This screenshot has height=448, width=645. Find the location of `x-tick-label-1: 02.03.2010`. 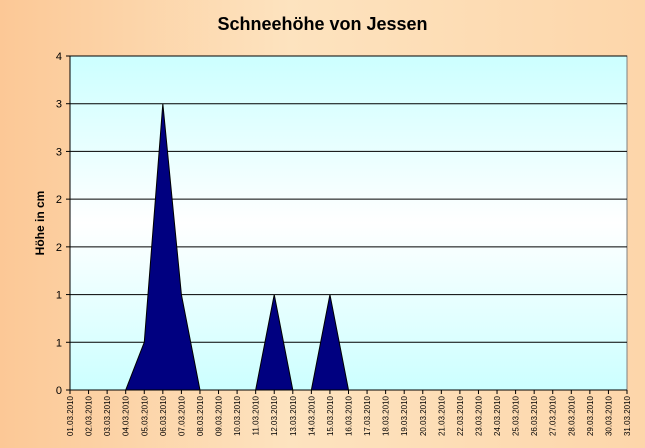

x-tick-label-1: 02.03.2010 is located at coordinates (89, 415).